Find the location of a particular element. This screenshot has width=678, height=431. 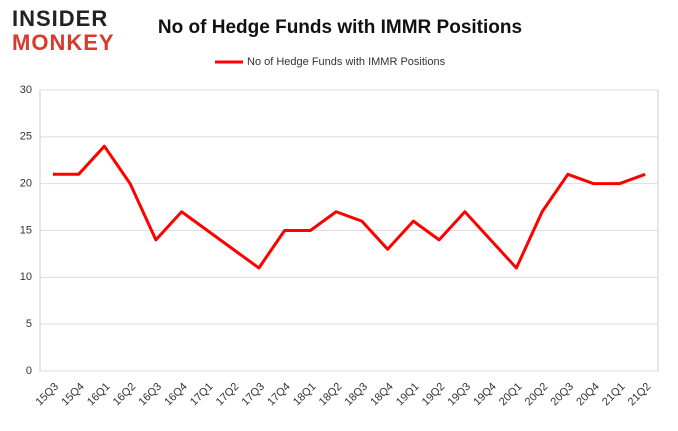

y-tick-label: 30 is located at coordinates (26, 90).